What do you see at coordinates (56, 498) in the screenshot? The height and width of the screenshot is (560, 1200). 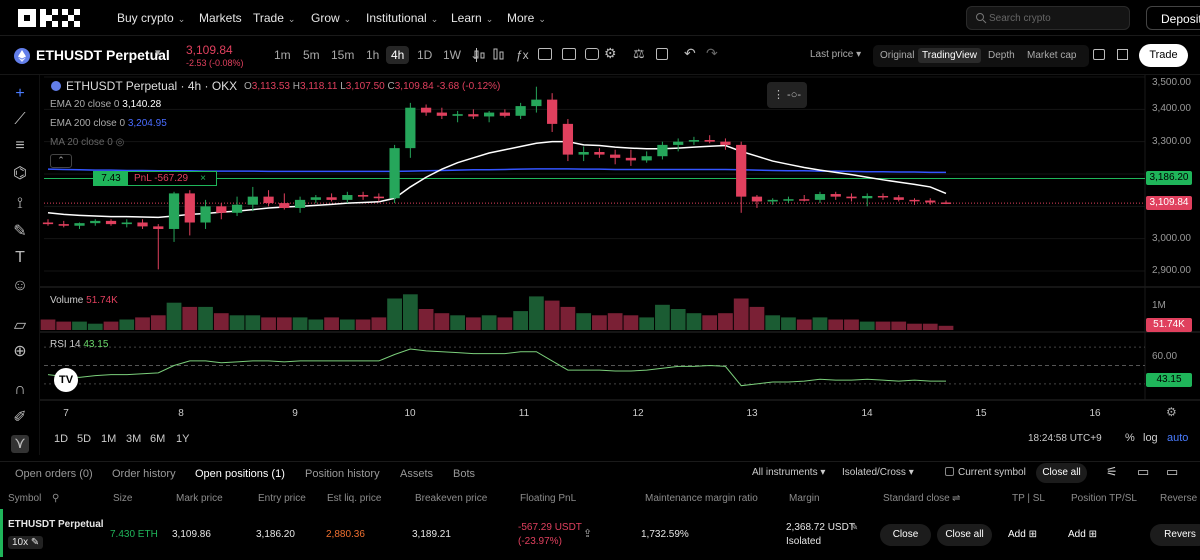 I see `pin-icon: ⚲` at bounding box center [56, 498].